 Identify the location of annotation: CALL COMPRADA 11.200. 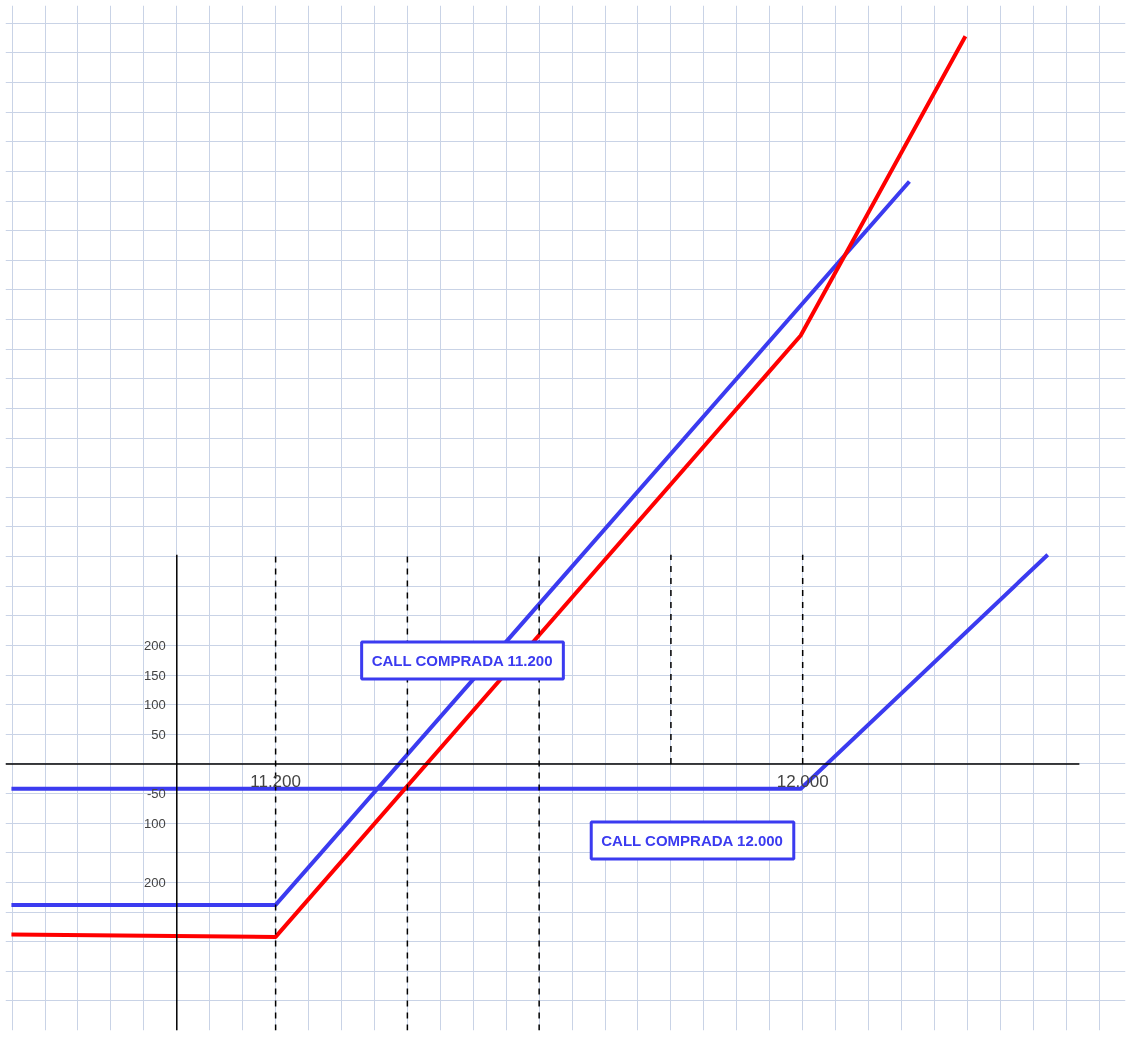
(462, 660).